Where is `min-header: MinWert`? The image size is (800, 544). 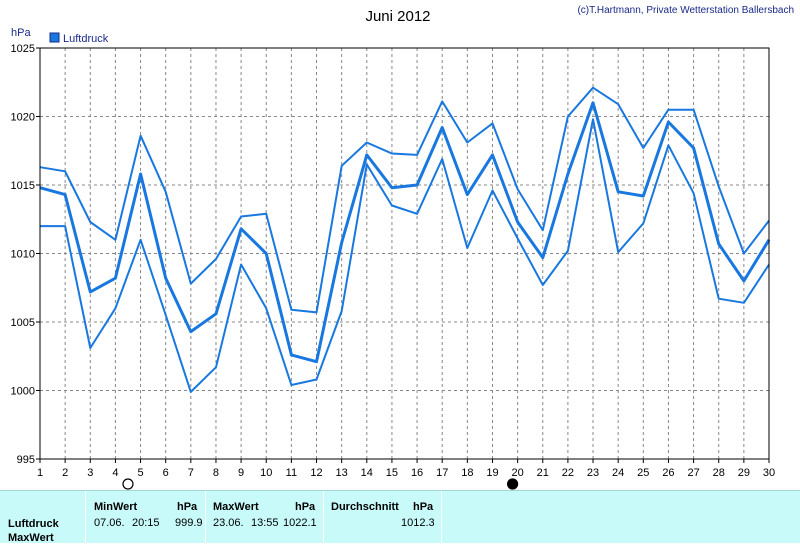
min-header: MinWert is located at coordinates (116, 507).